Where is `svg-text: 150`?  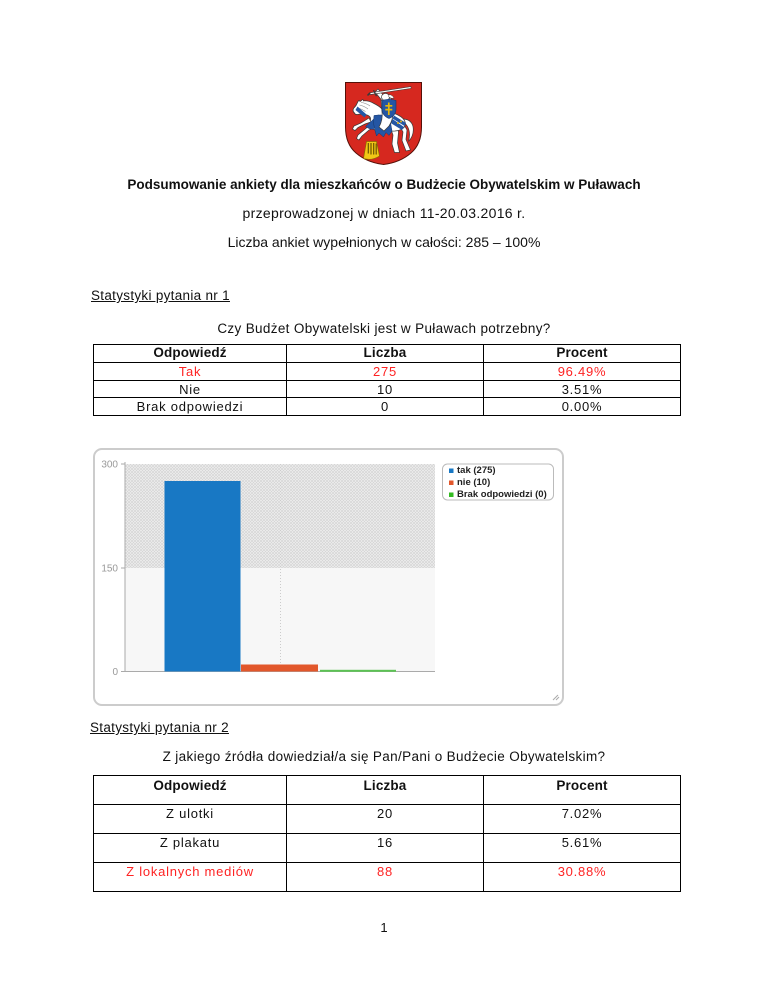
svg-text: 150 is located at coordinates (109, 569).